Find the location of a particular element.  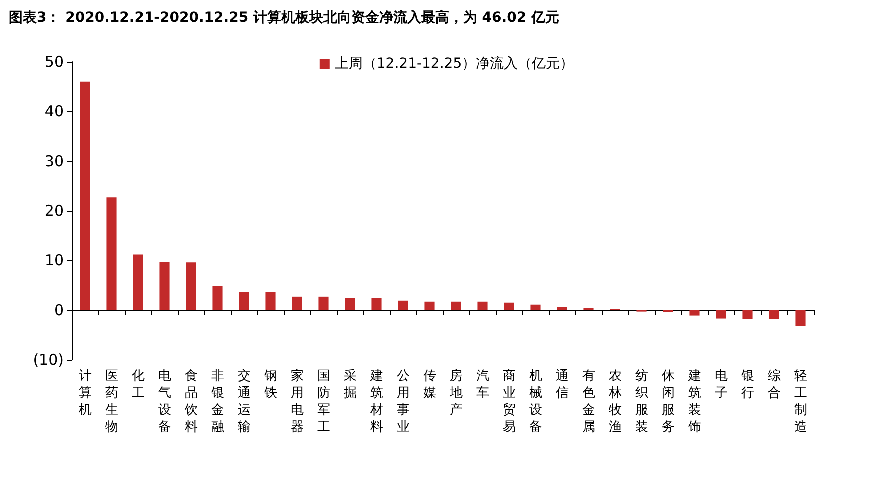

x-tick-label: 电气设备 is located at coordinates (165, 402).